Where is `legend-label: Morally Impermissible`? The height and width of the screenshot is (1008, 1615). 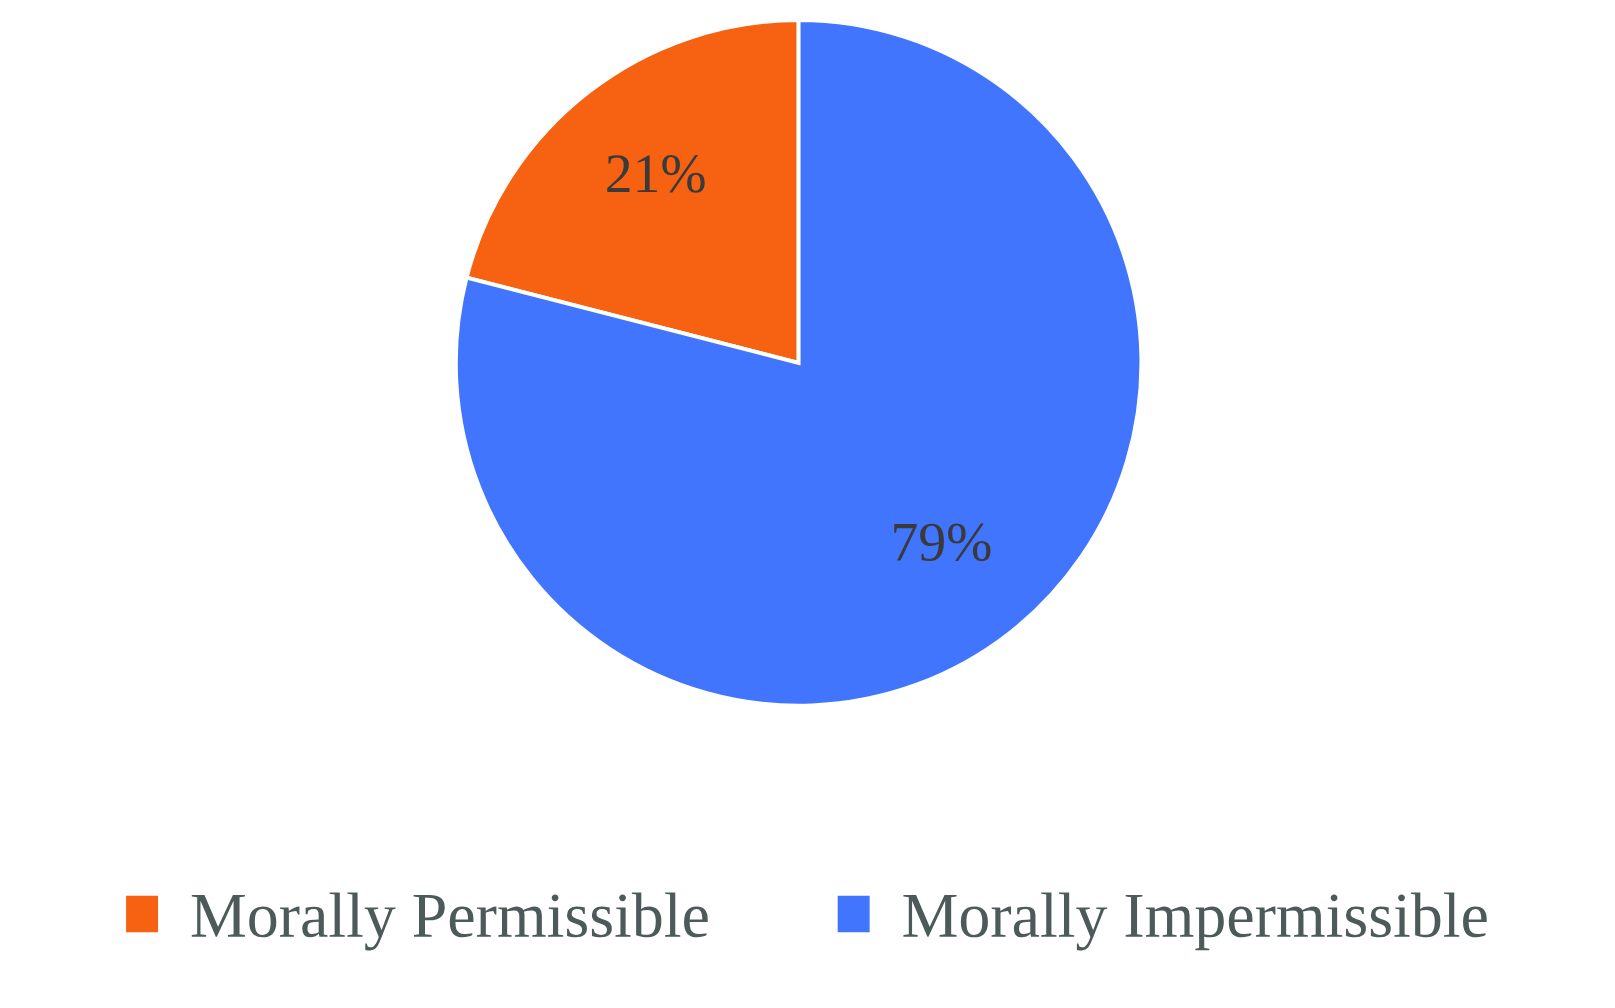
legend-label: Morally Impermissible is located at coordinates (1195, 921).